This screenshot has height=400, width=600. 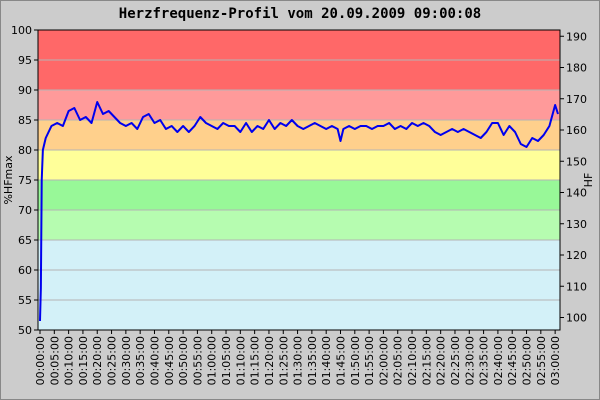 What do you see at coordinates (197, 360) in the screenshot?
I see `x-tick-label: 00:55:00` at bounding box center [197, 360].